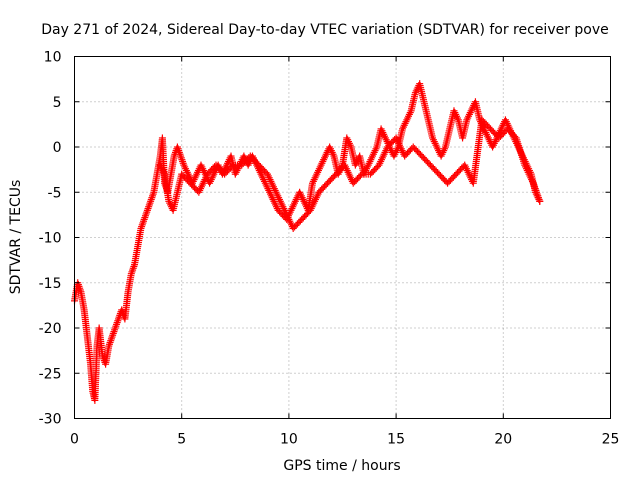  I want to click on y-tick-label: -30, so click(50, 420).